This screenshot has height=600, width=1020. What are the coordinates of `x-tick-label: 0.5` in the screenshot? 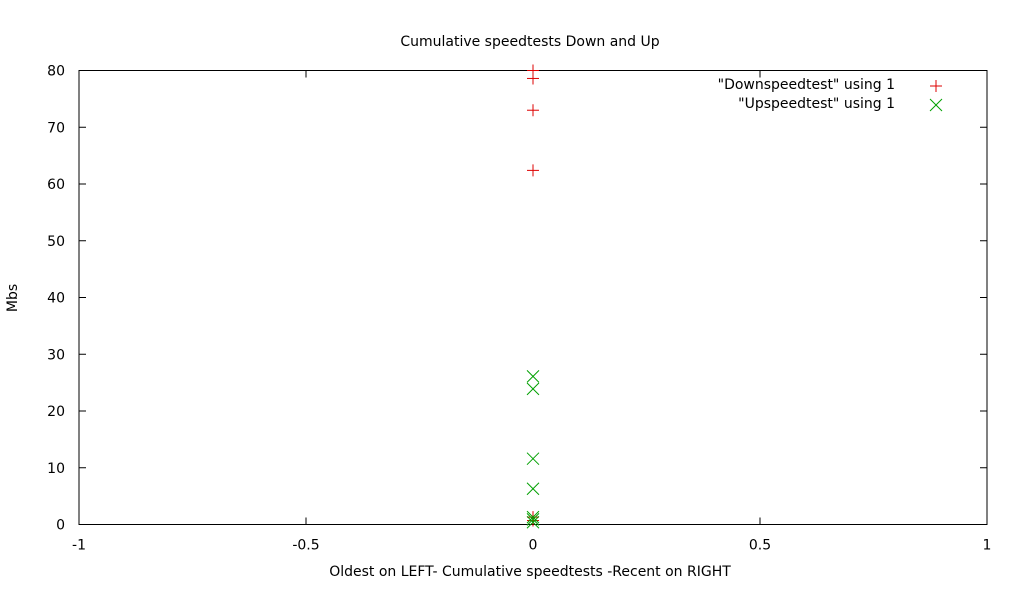 It's located at (760, 546).